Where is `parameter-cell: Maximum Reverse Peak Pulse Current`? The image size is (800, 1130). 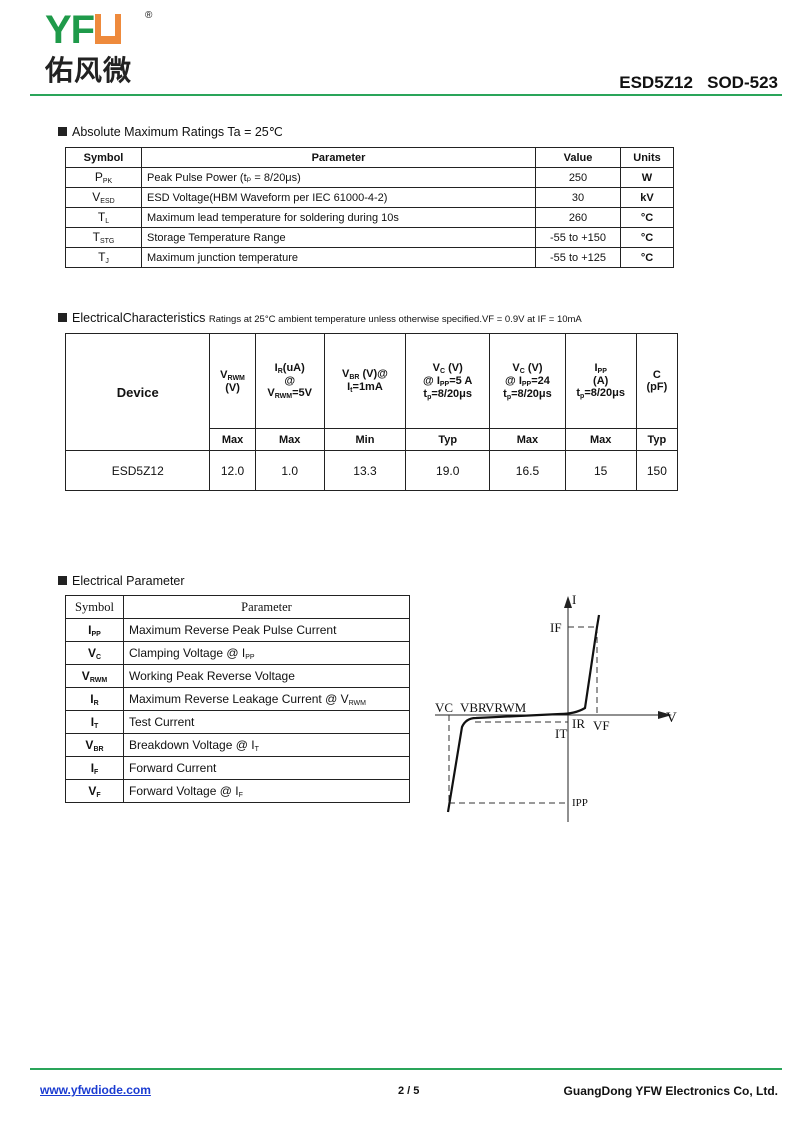
parameter-cell: Maximum Reverse Peak Pulse Current is located at coordinates (266, 630).